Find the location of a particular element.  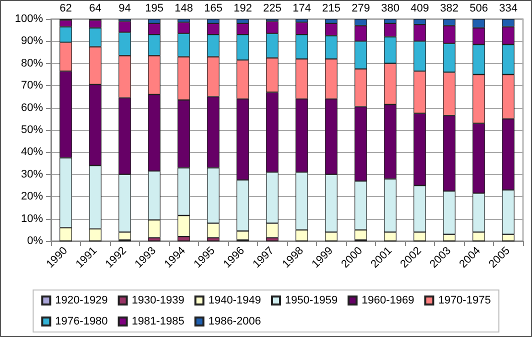

text: 382 is located at coordinates (449, 8).